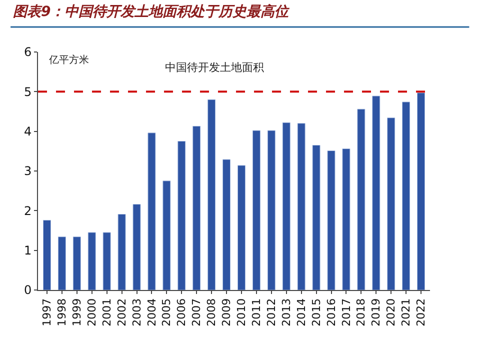 The height and width of the screenshot is (352, 484). I want to click on x-tick-label: 2014, so click(301, 312).